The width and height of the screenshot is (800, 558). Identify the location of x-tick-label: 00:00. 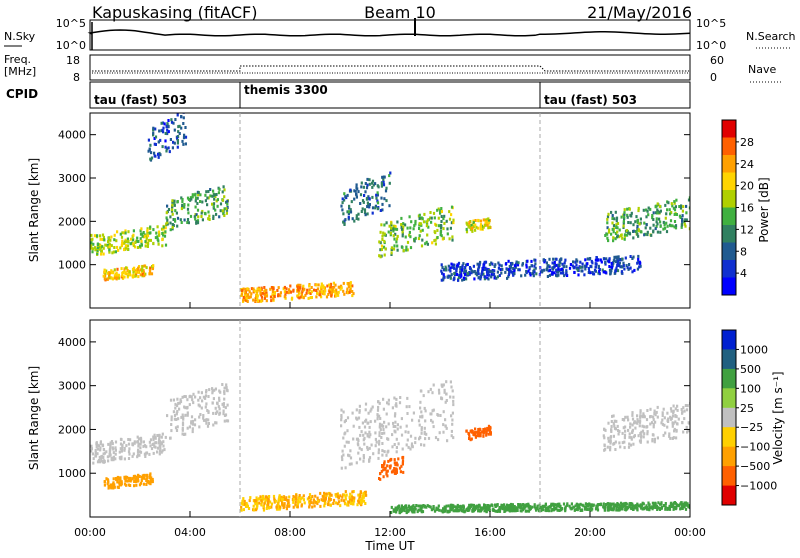
(90, 532).